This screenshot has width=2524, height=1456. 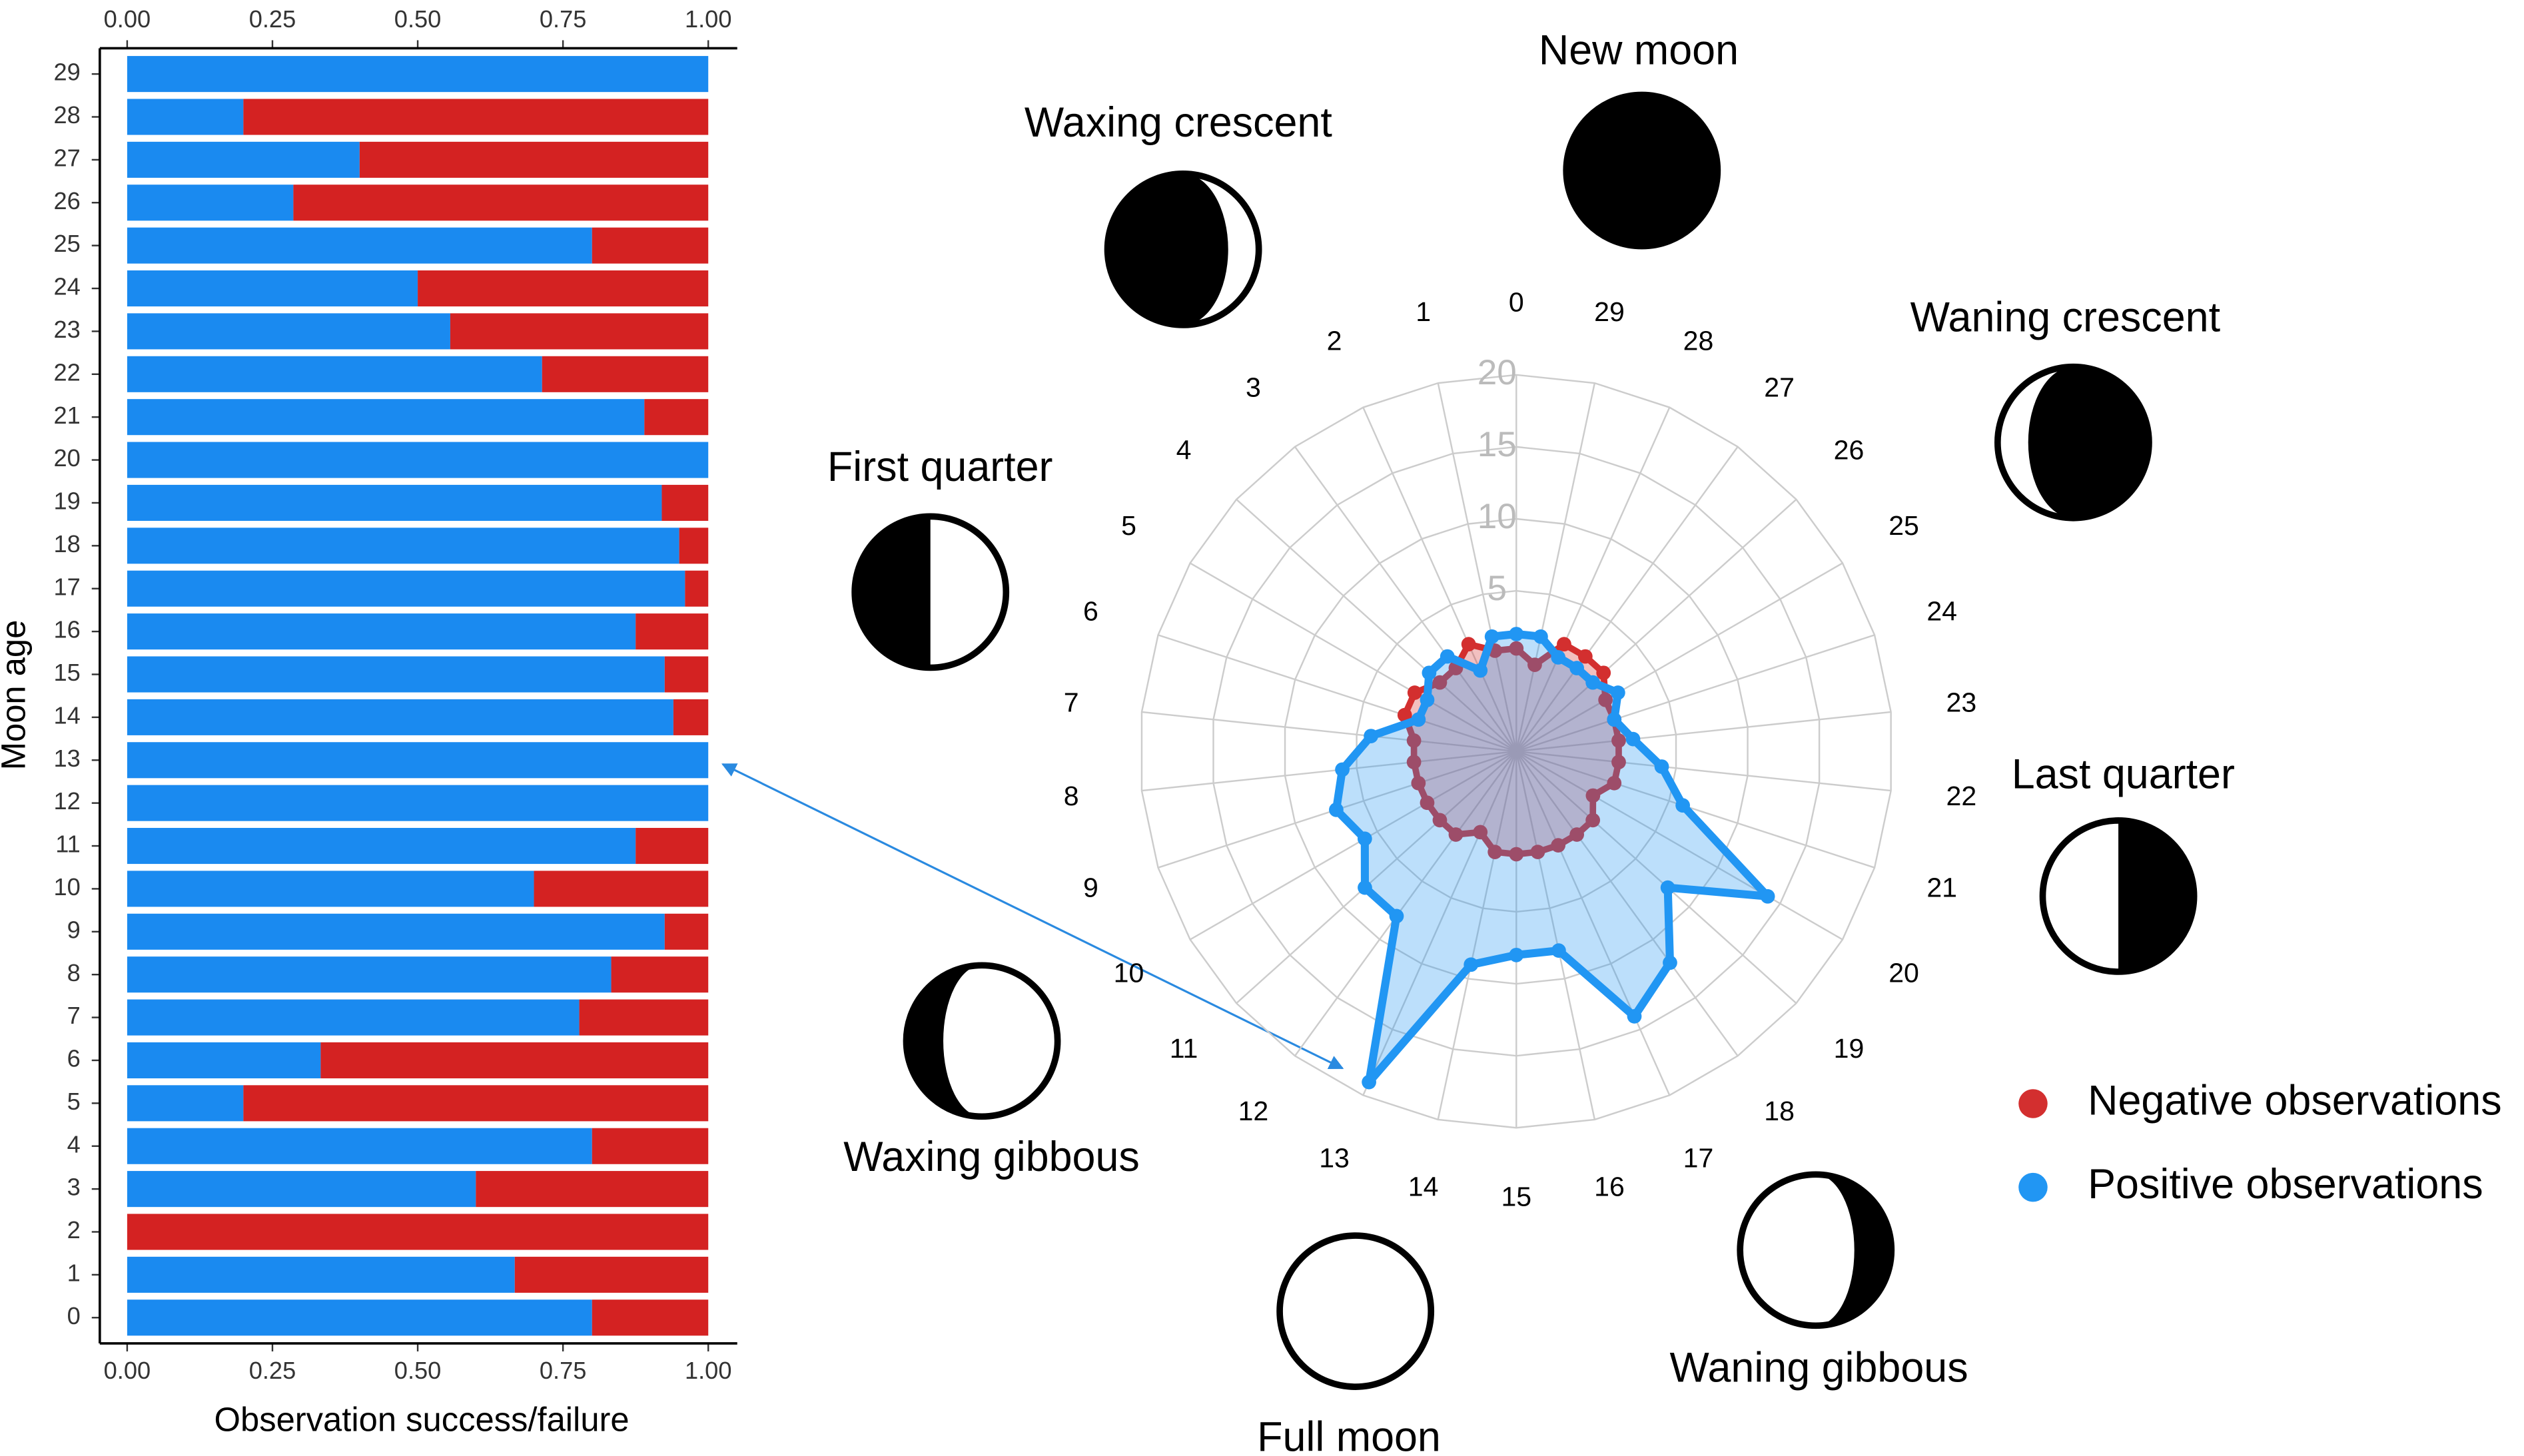 I want to click on y-tick-label: 22, so click(x=67, y=372).